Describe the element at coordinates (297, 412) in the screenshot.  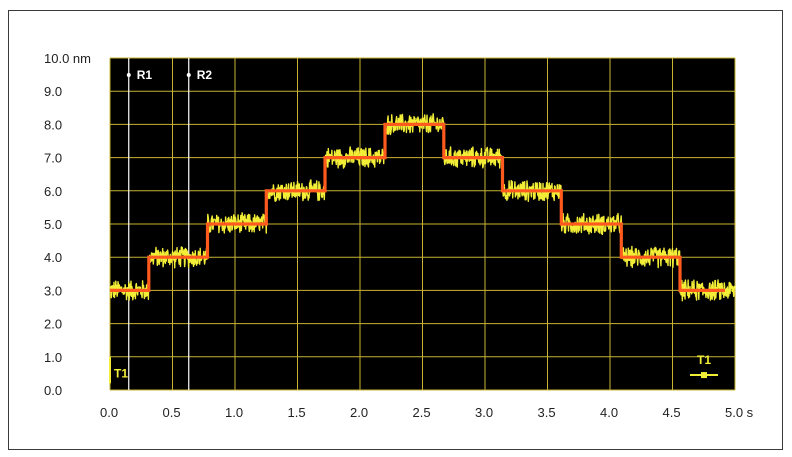
I see `x-tick-label: 1.5` at that location.